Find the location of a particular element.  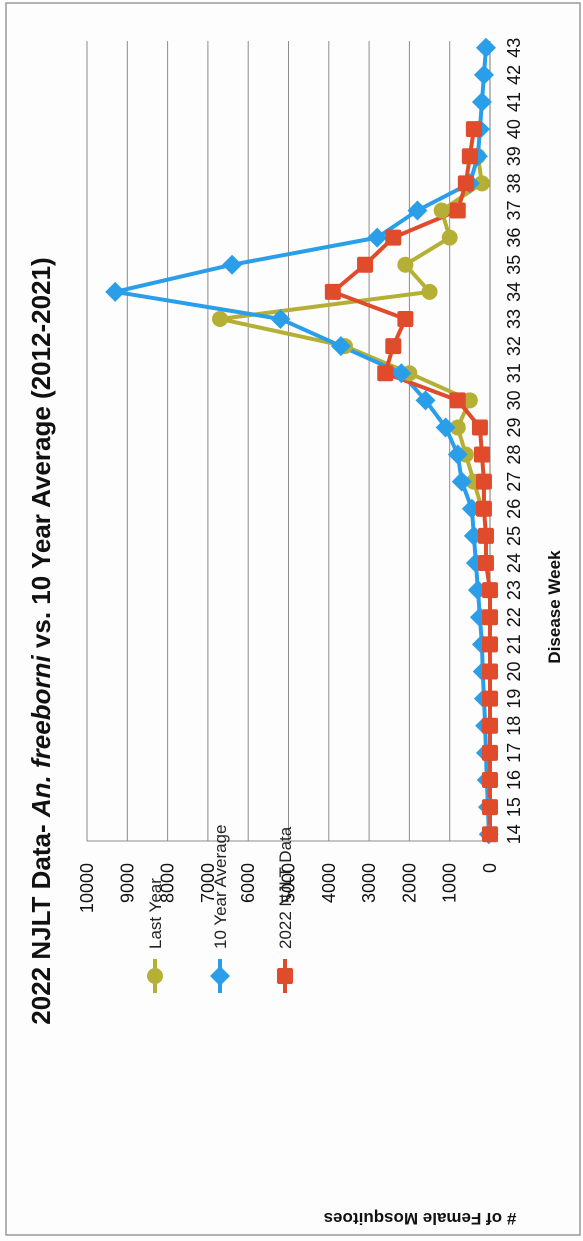

x-tick-label: 41 is located at coordinates (514, 102).